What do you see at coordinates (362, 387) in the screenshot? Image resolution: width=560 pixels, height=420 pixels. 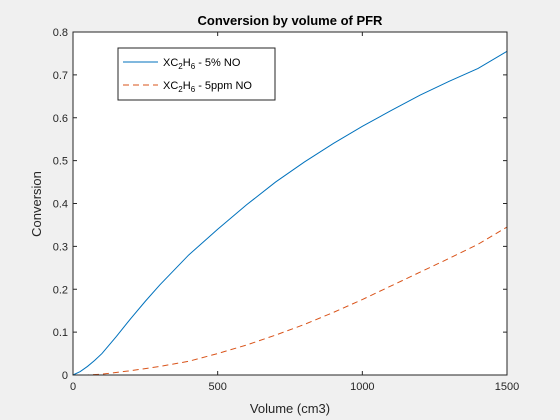 I see `x-tick-label: 1000` at bounding box center [362, 387].